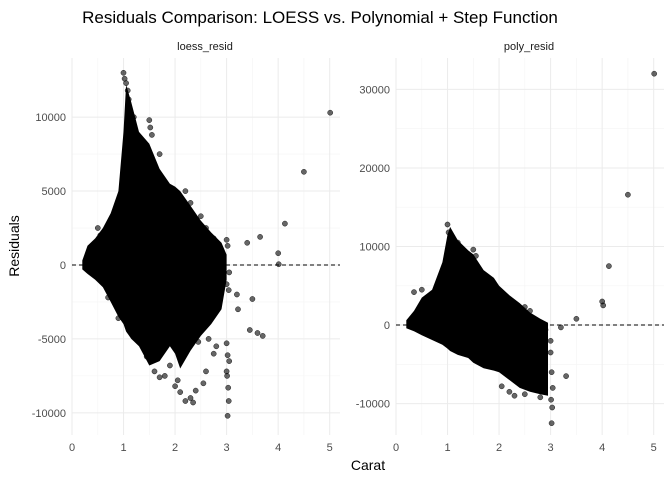 The height and width of the screenshot is (480, 672). Describe the element at coordinates (368, 465) in the screenshot. I see `x-axis-title: Carat` at that location.